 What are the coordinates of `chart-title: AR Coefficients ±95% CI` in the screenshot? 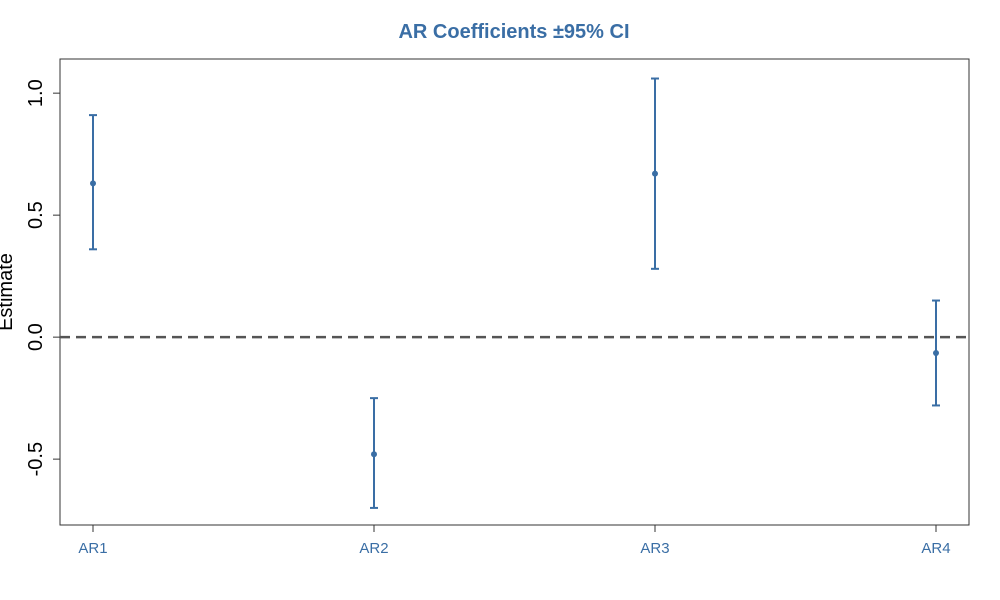 It's located at (513, 32).